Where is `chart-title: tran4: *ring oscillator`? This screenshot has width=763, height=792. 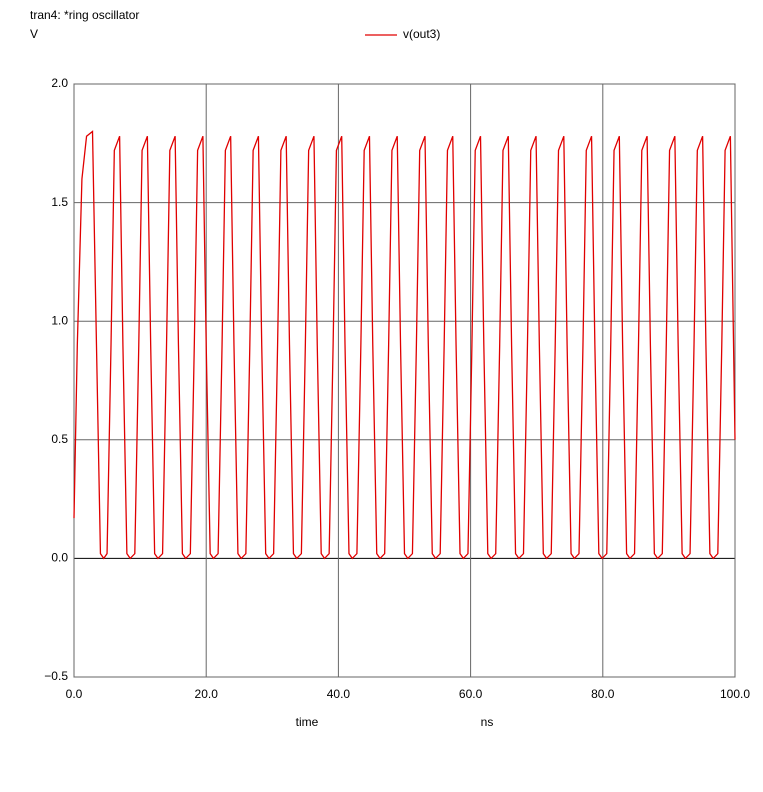
chart-title: tran4: *ring oscillator is located at coordinates (84, 15).